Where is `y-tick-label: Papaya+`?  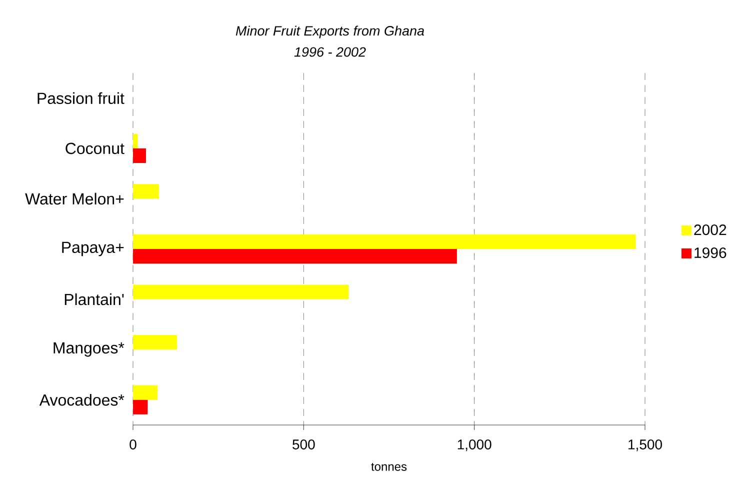 y-tick-label: Papaya+ is located at coordinates (93, 249).